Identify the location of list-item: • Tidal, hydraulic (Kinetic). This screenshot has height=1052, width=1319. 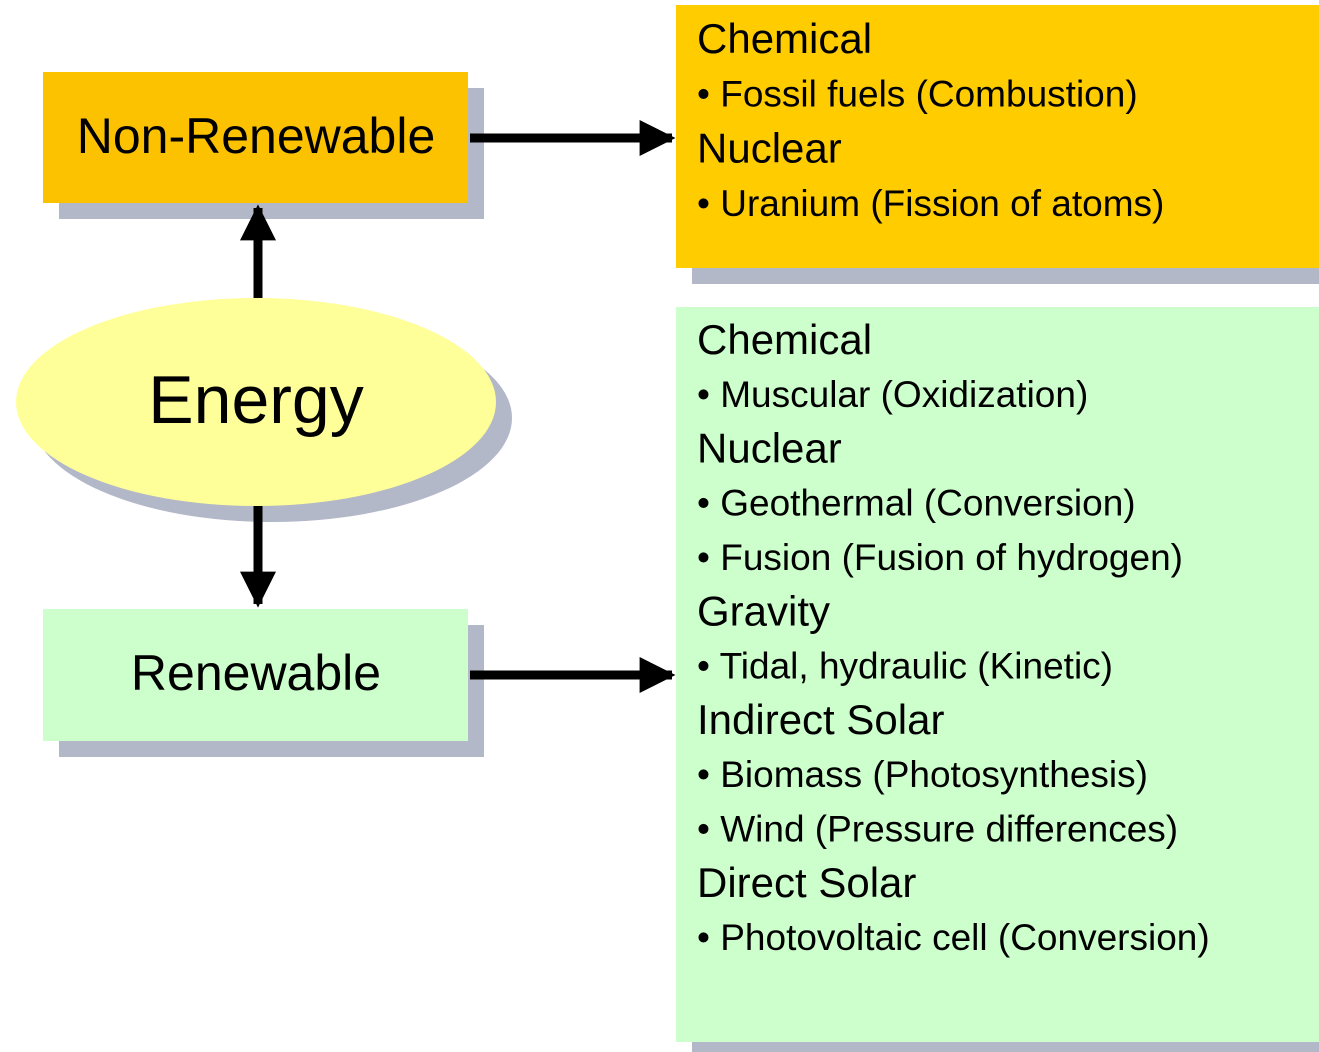
(905, 666).